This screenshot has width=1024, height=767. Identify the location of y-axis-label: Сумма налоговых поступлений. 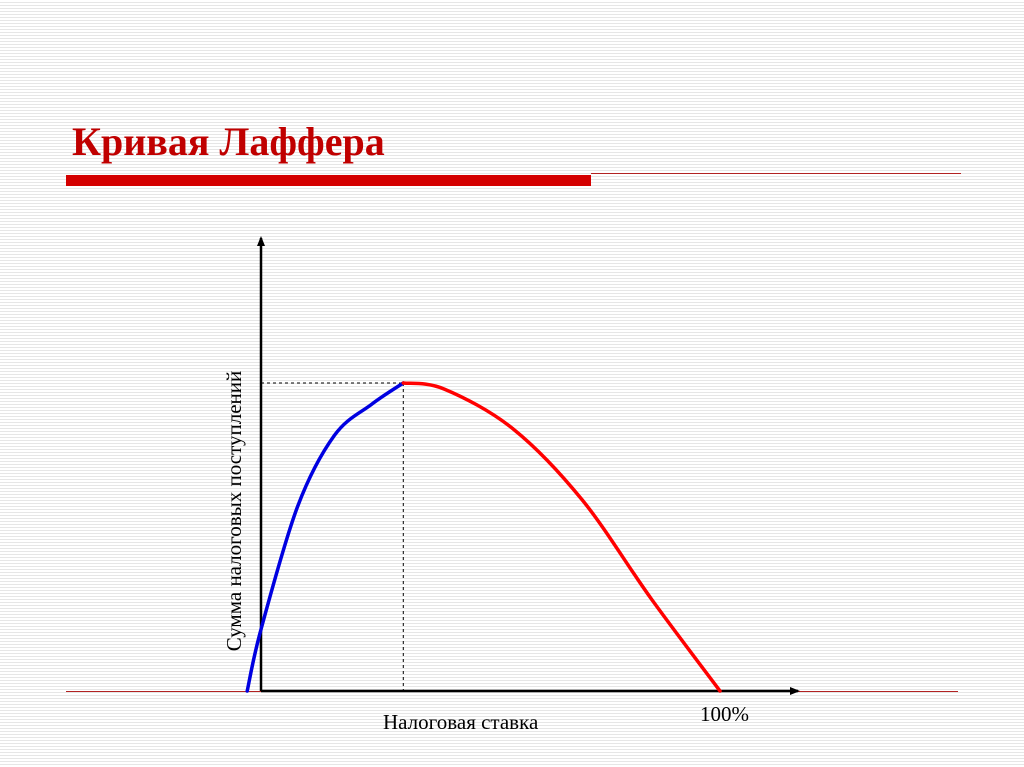
(234, 511).